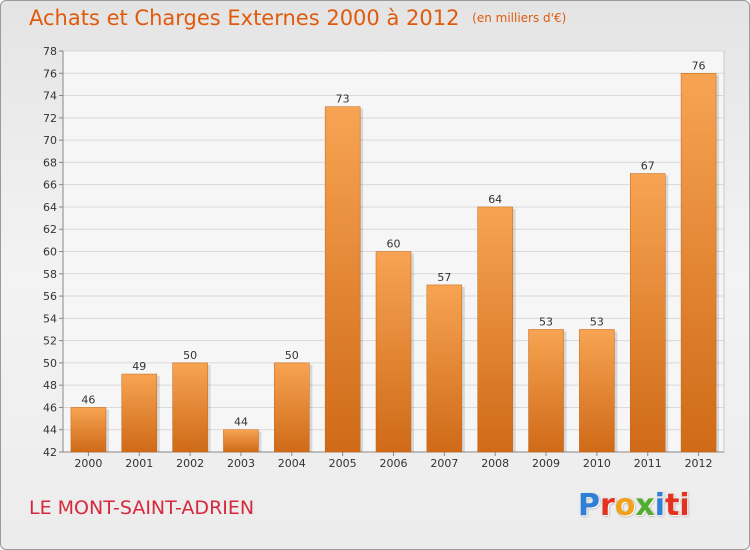  I want to click on x-tick-label: 2010, so click(597, 463).